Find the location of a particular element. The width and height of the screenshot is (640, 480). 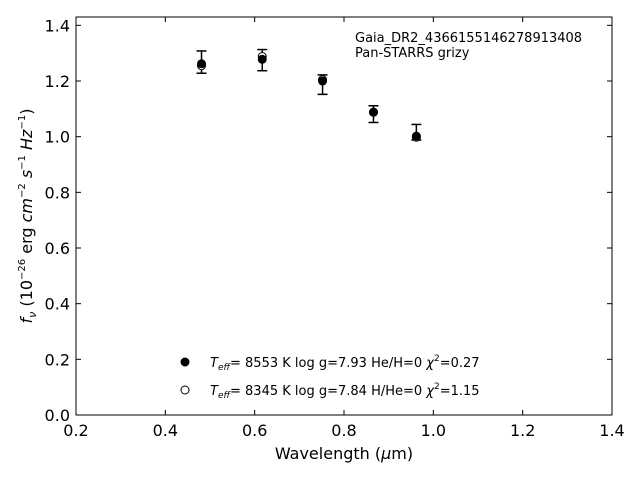

x-tick-label: 1.0 is located at coordinates (433, 430).